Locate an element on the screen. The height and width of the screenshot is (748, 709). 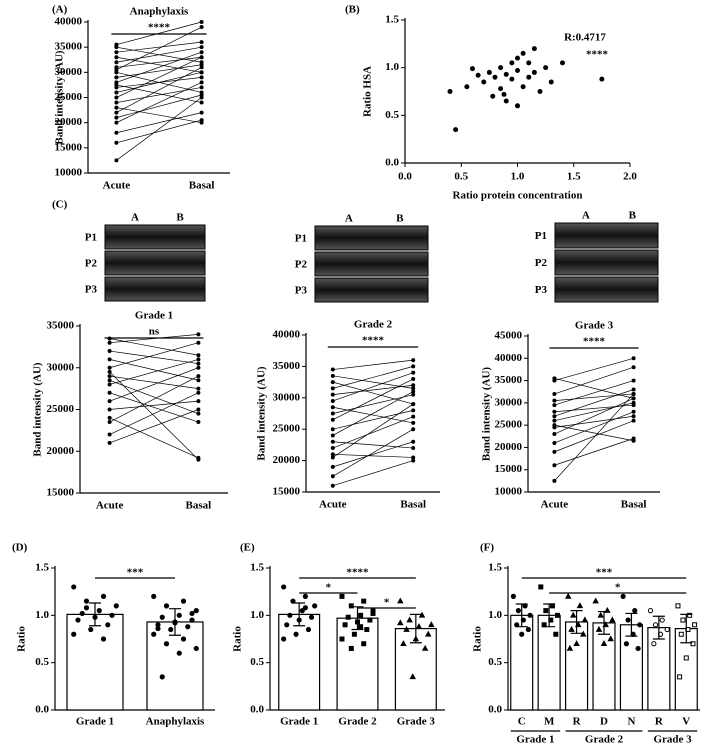
blot-row-label: P3 is located at coordinates (91, 290).